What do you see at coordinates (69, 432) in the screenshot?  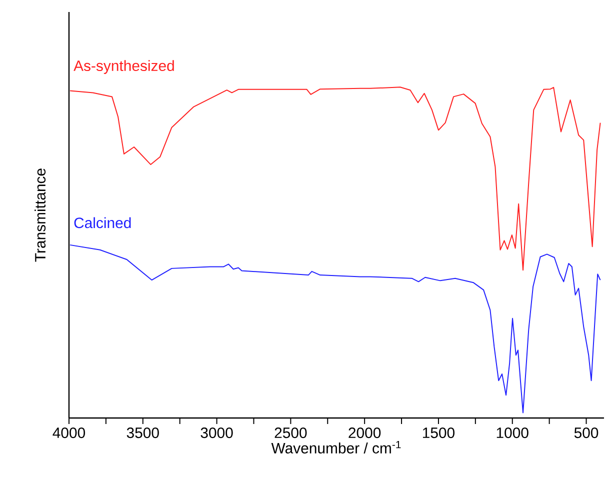 I see `x-tick-label: 4000` at bounding box center [69, 432].